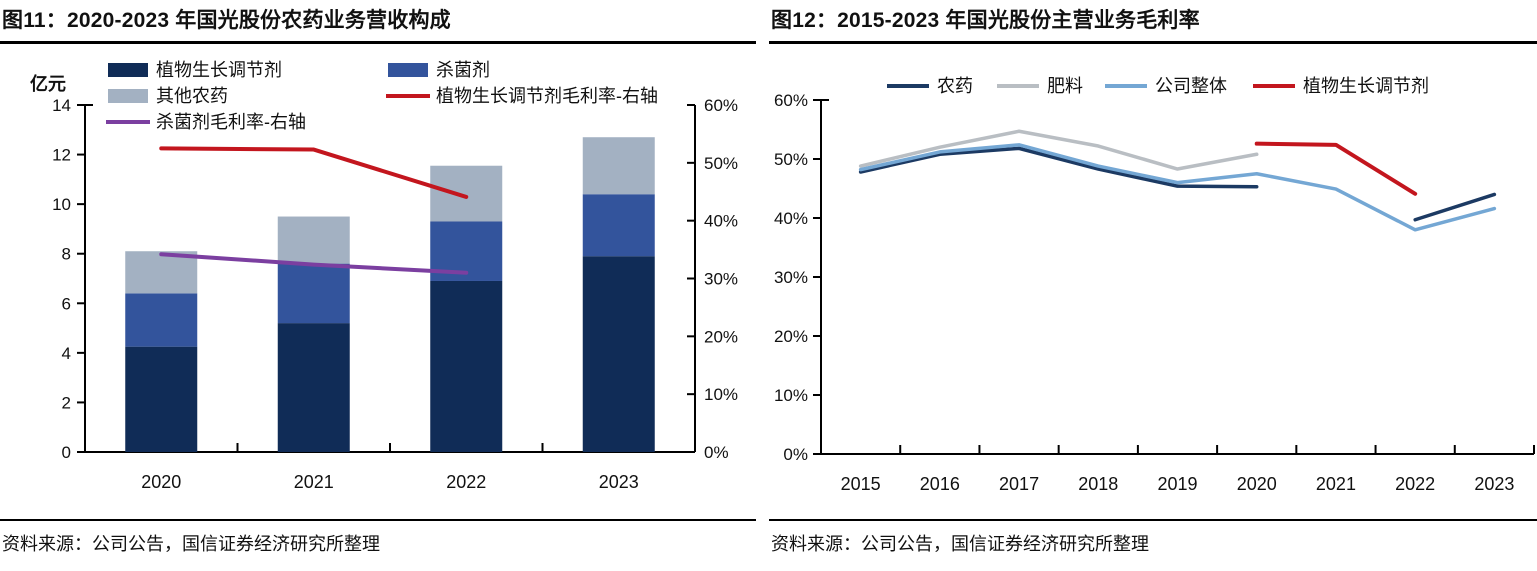 Image resolution: width=1537 pixels, height=571 pixels. I want to click on figure-title: 图11：2020-2023 年国光股份农药业务营收构成, so click(226, 20).